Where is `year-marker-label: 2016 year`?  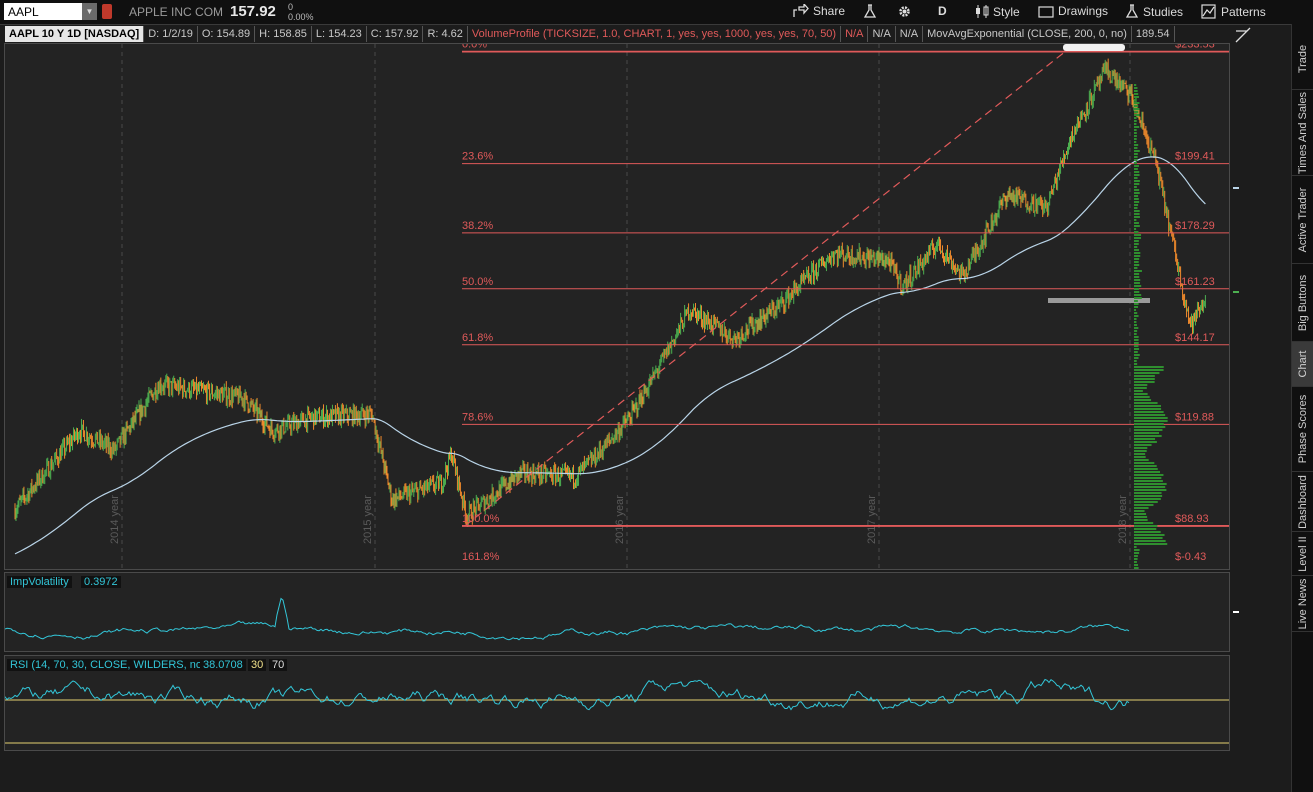
year-marker-label: 2016 year is located at coordinates (620, 519).